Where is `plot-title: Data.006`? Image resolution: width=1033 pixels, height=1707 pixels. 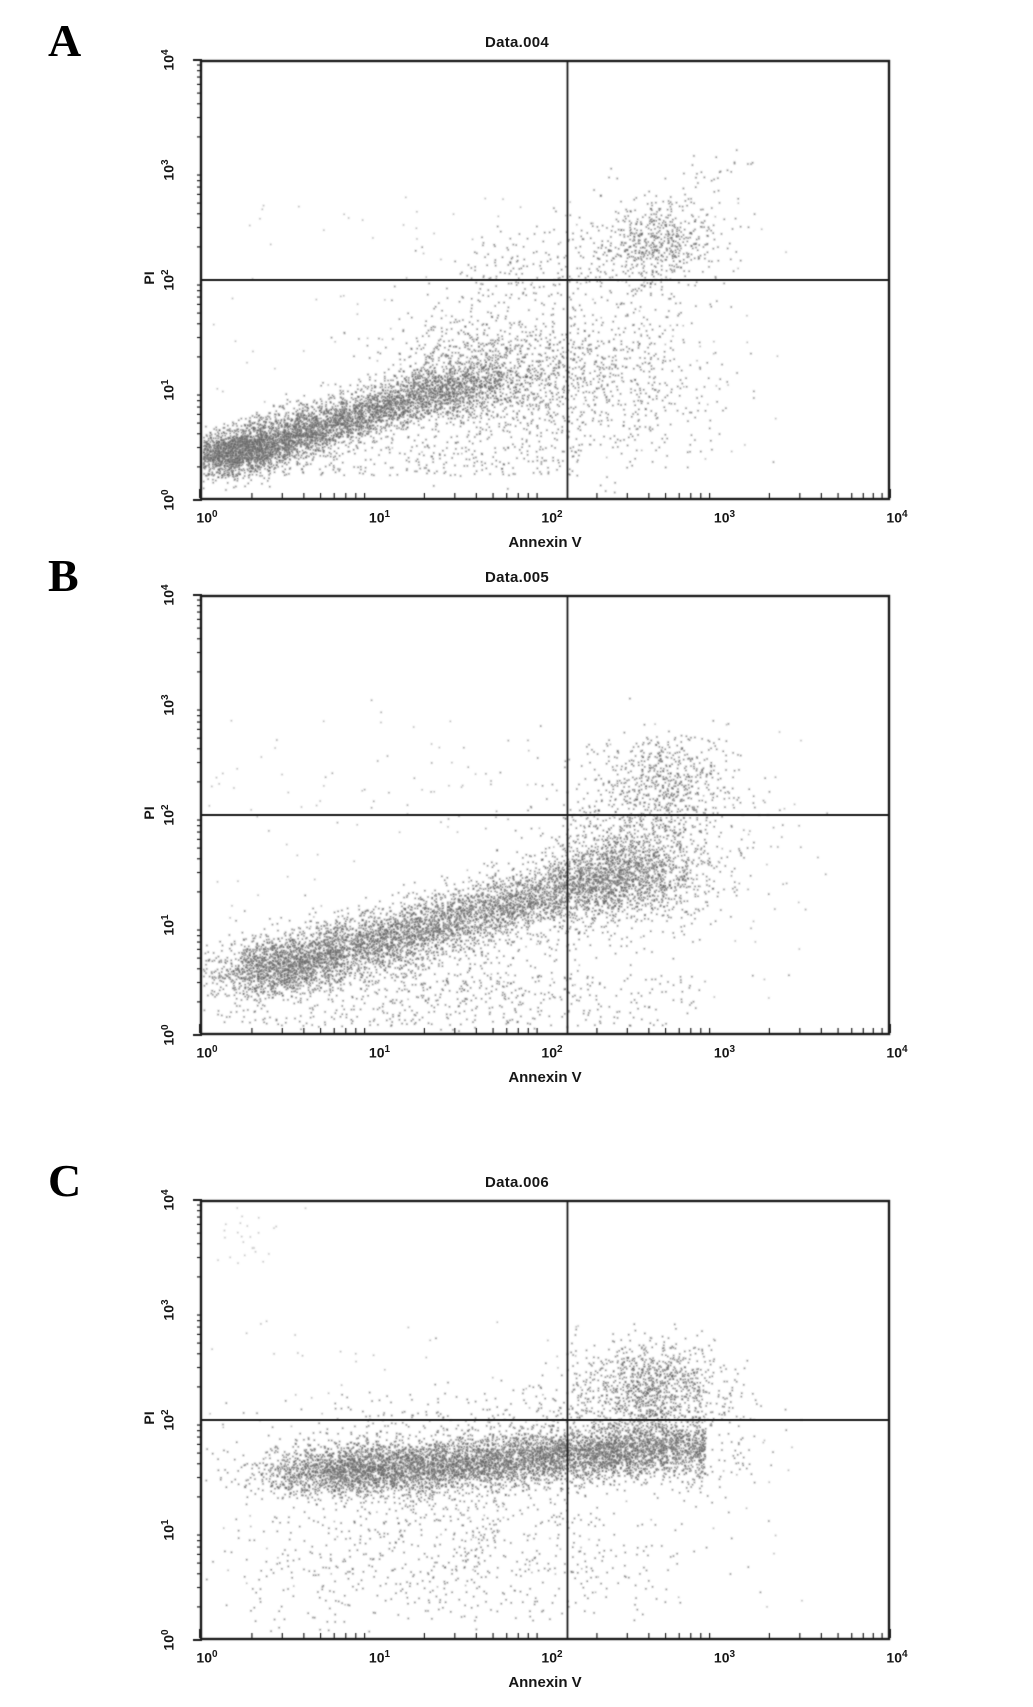 plot-title: Data.006 is located at coordinates (517, 1182).